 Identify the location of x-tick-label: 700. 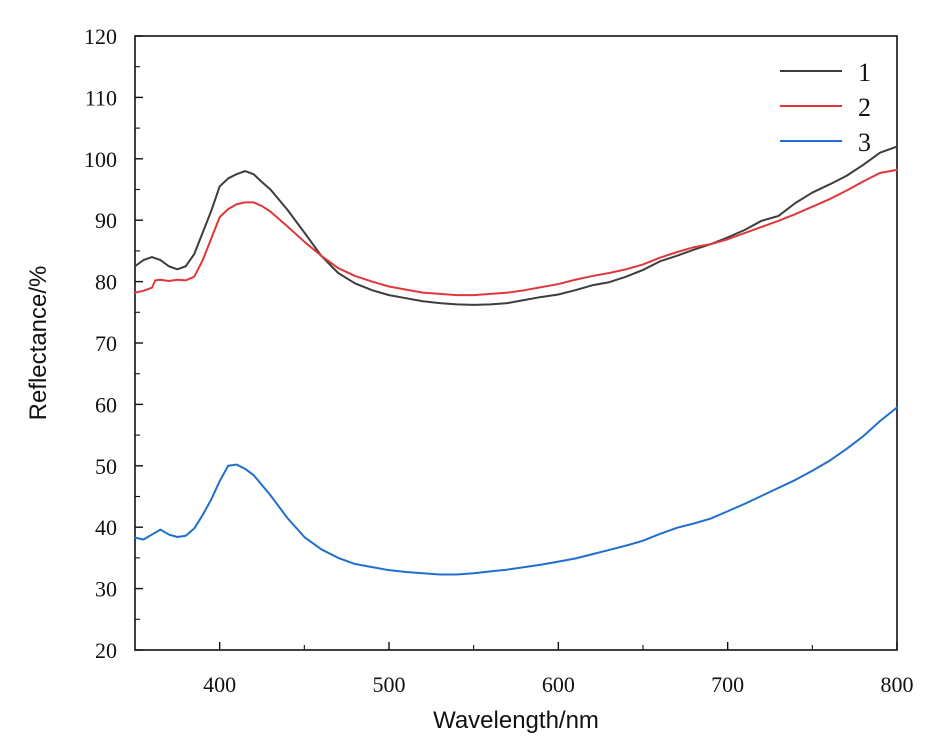
(727, 684).